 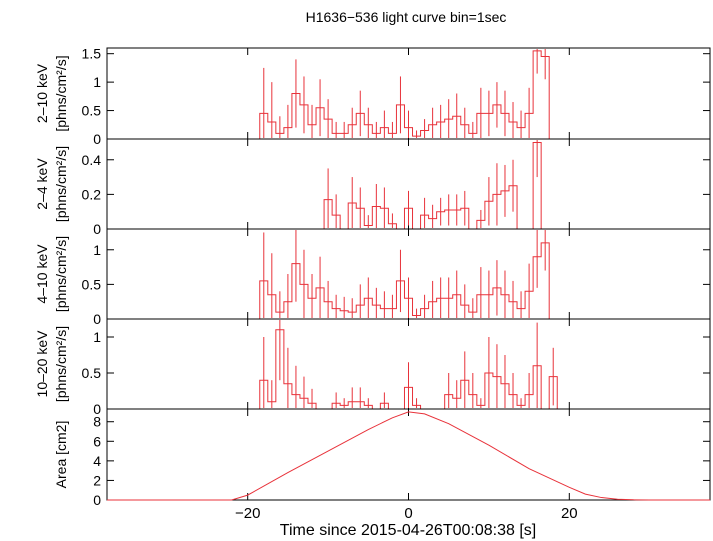 What do you see at coordinates (42, 274) in the screenshot?
I see `y-axis-label-band: 4–10 keV` at bounding box center [42, 274].